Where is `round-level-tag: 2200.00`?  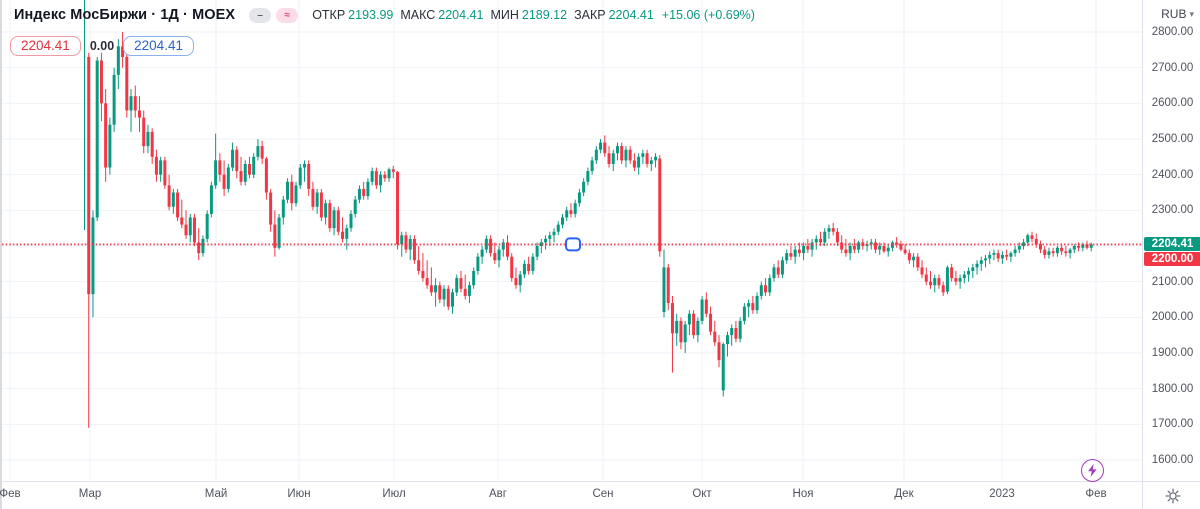 round-level-tag: 2200.00 is located at coordinates (1172, 258).